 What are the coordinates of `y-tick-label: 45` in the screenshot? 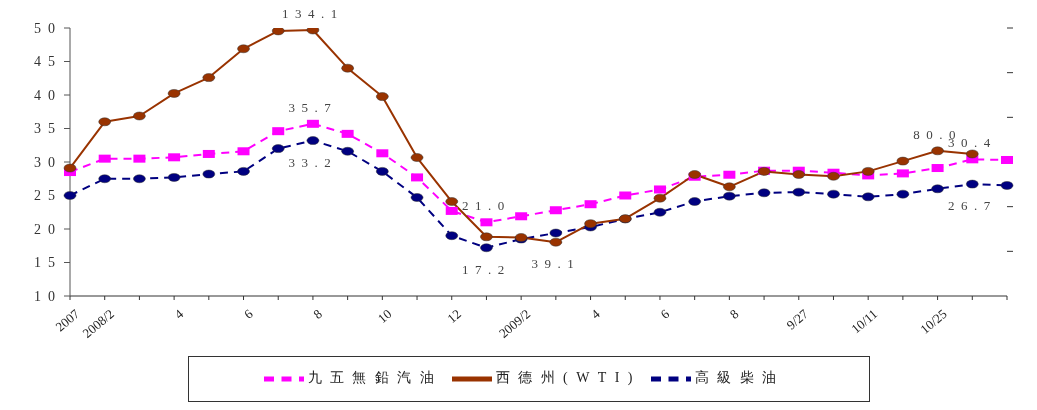 It's located at (48, 62).